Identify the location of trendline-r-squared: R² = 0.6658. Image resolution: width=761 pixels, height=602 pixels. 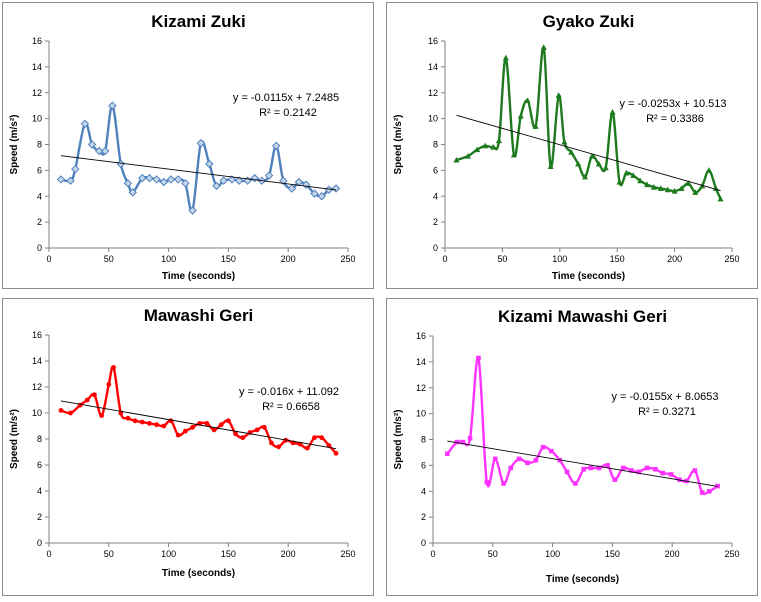
(291, 407).